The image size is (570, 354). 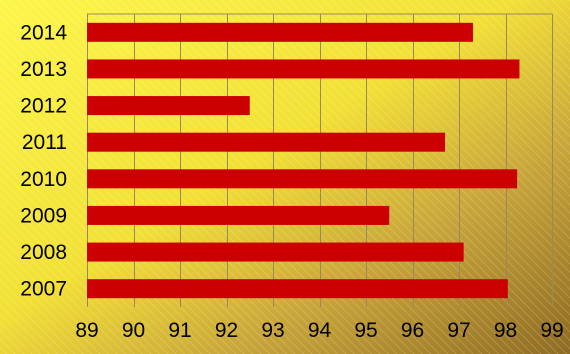 I want to click on bar-2012, so click(x=168, y=106).